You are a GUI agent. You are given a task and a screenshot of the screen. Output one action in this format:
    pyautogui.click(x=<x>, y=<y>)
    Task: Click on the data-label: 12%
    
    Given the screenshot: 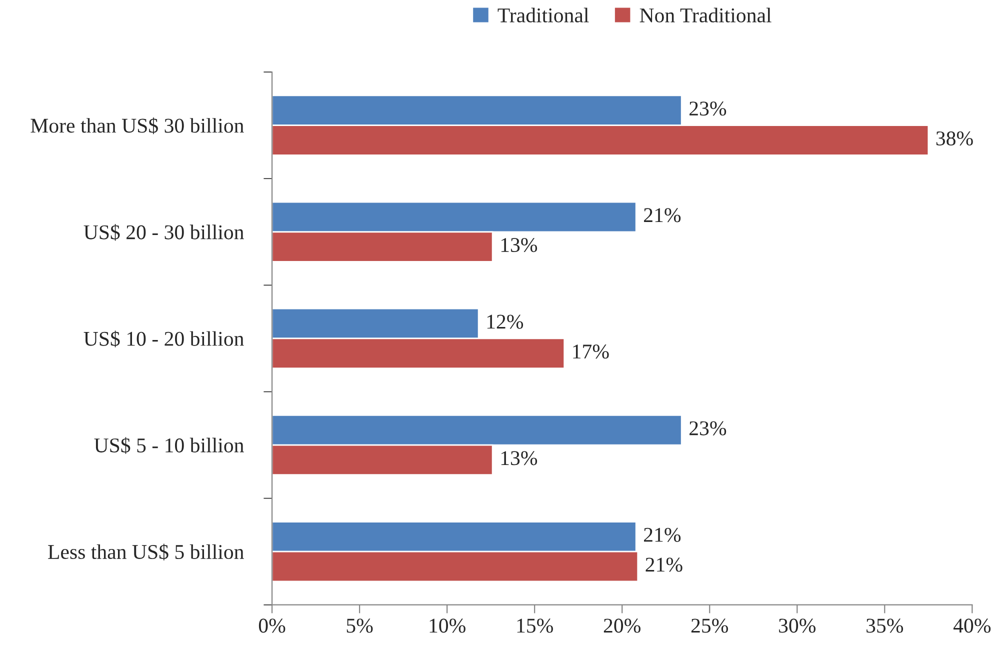 What is the action you would take?
    pyautogui.click(x=505, y=321)
    